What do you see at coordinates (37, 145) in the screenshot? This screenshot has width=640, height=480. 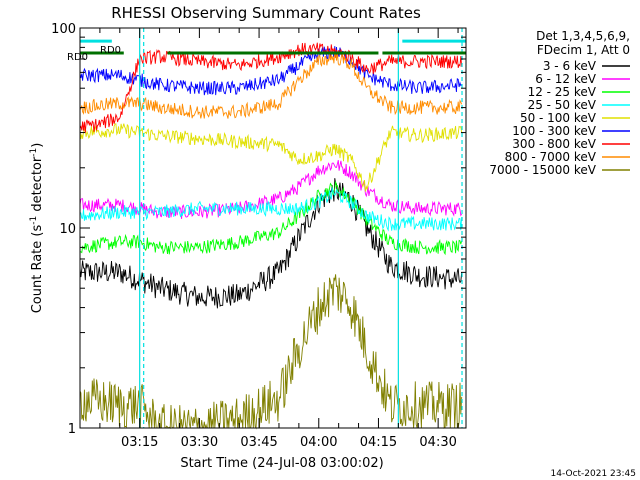 I see `y-axis-label-end: )` at bounding box center [37, 145].